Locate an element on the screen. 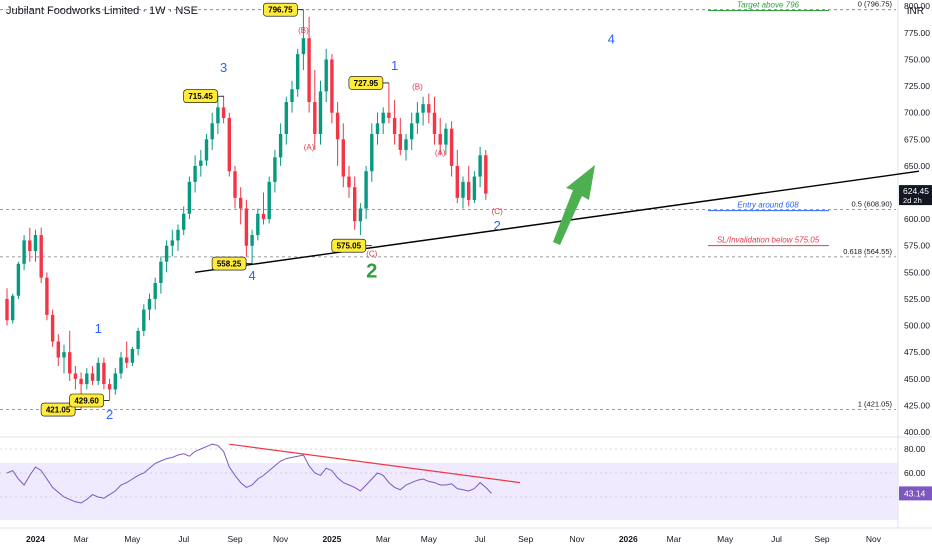 This screenshot has width=932, height=550. x-tick-label: 2025 is located at coordinates (331, 539).